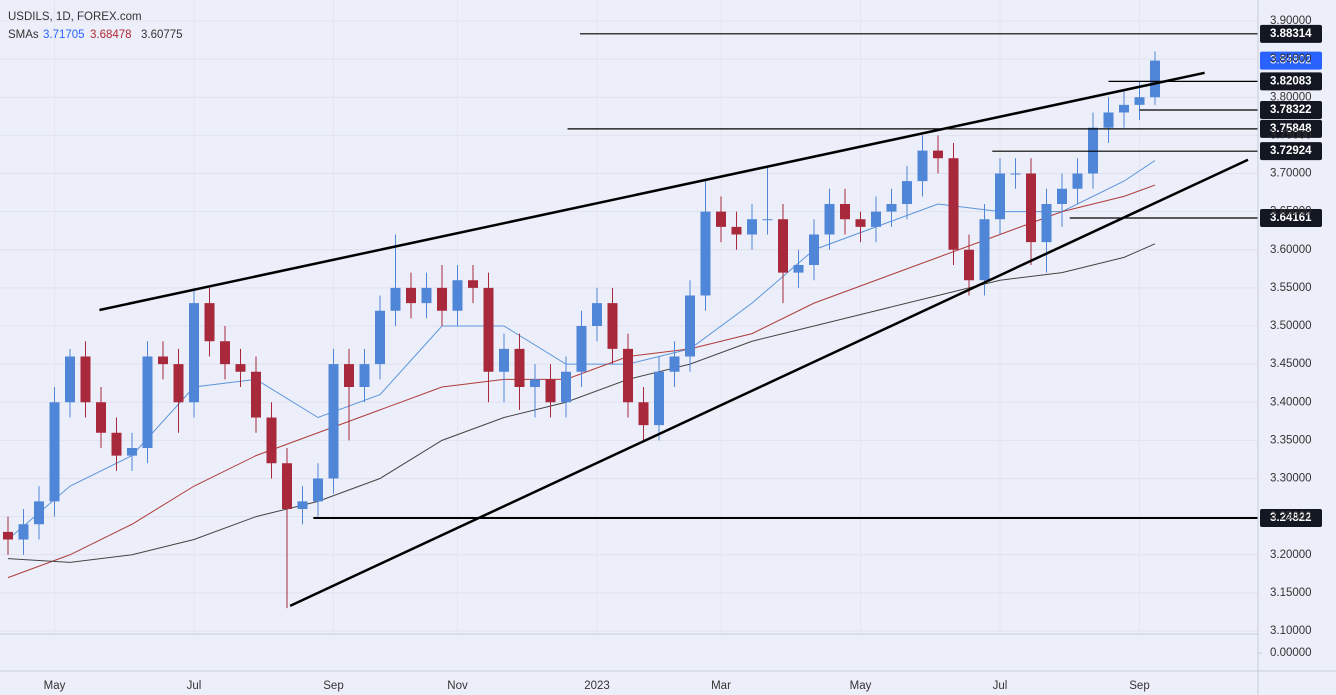 The height and width of the screenshot is (695, 1336). Describe the element at coordinates (1291, 440) in the screenshot. I see `y-tick-label: 3.35000` at that location.